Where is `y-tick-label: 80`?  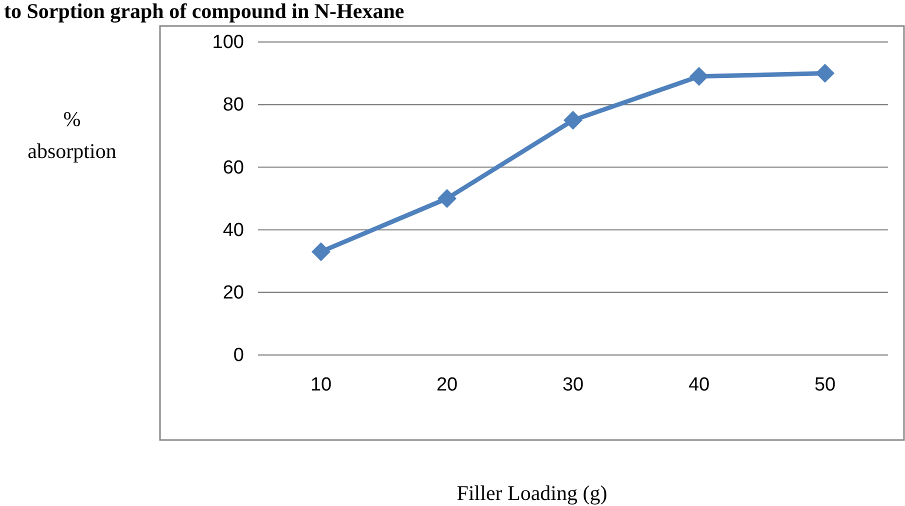 y-tick-label: 80 is located at coordinates (233, 105).